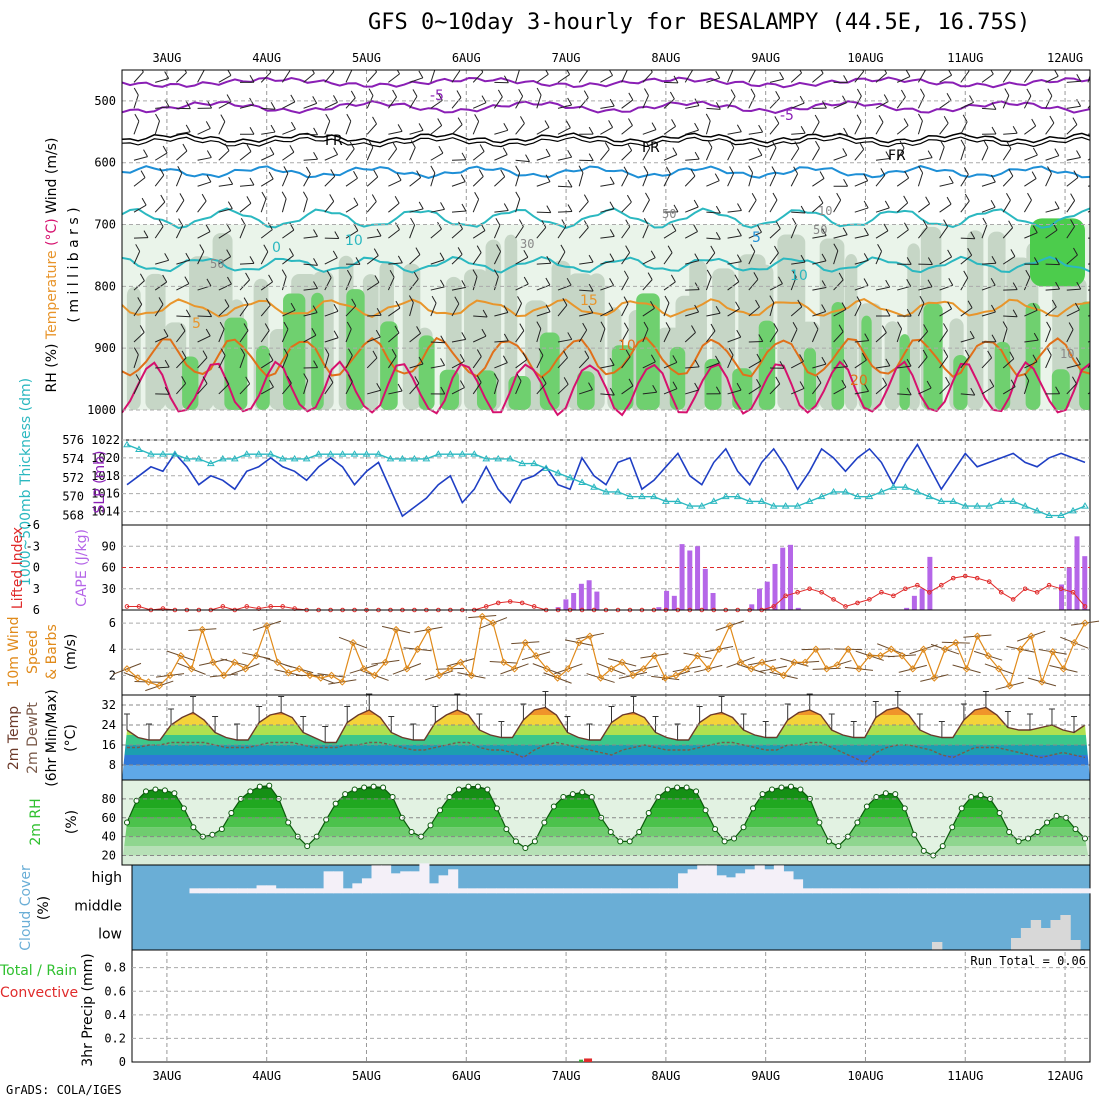  I want to click on rh-label: 10, so click(825, 211).